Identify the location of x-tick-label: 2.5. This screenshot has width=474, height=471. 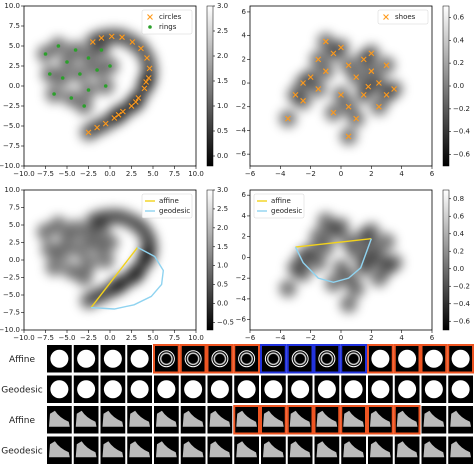
(131, 338).